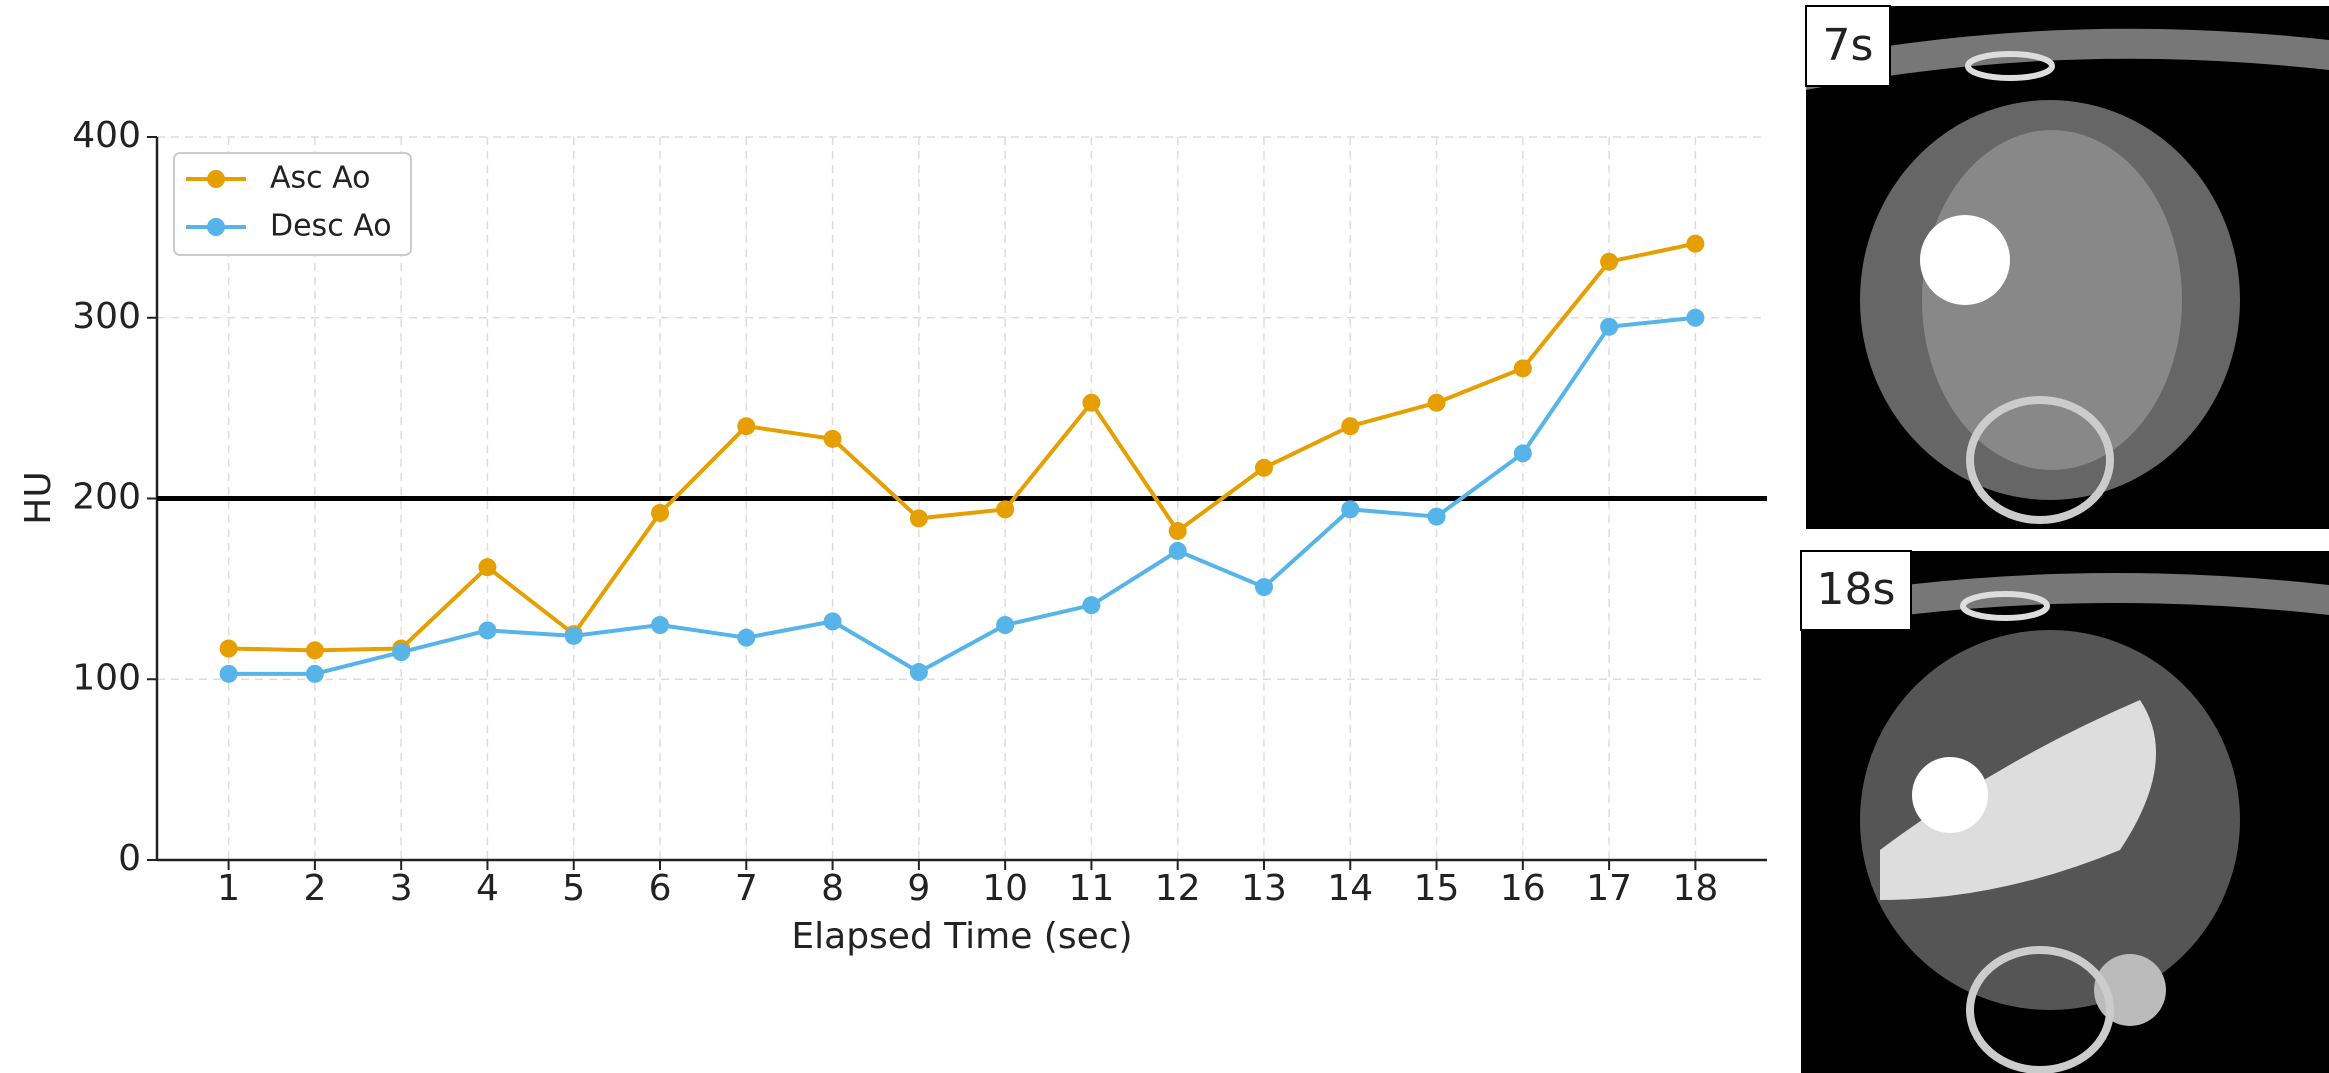 The height and width of the screenshot is (1073, 2329). What do you see at coordinates (1965, 260) in the screenshot?
I see `contrast` at bounding box center [1965, 260].